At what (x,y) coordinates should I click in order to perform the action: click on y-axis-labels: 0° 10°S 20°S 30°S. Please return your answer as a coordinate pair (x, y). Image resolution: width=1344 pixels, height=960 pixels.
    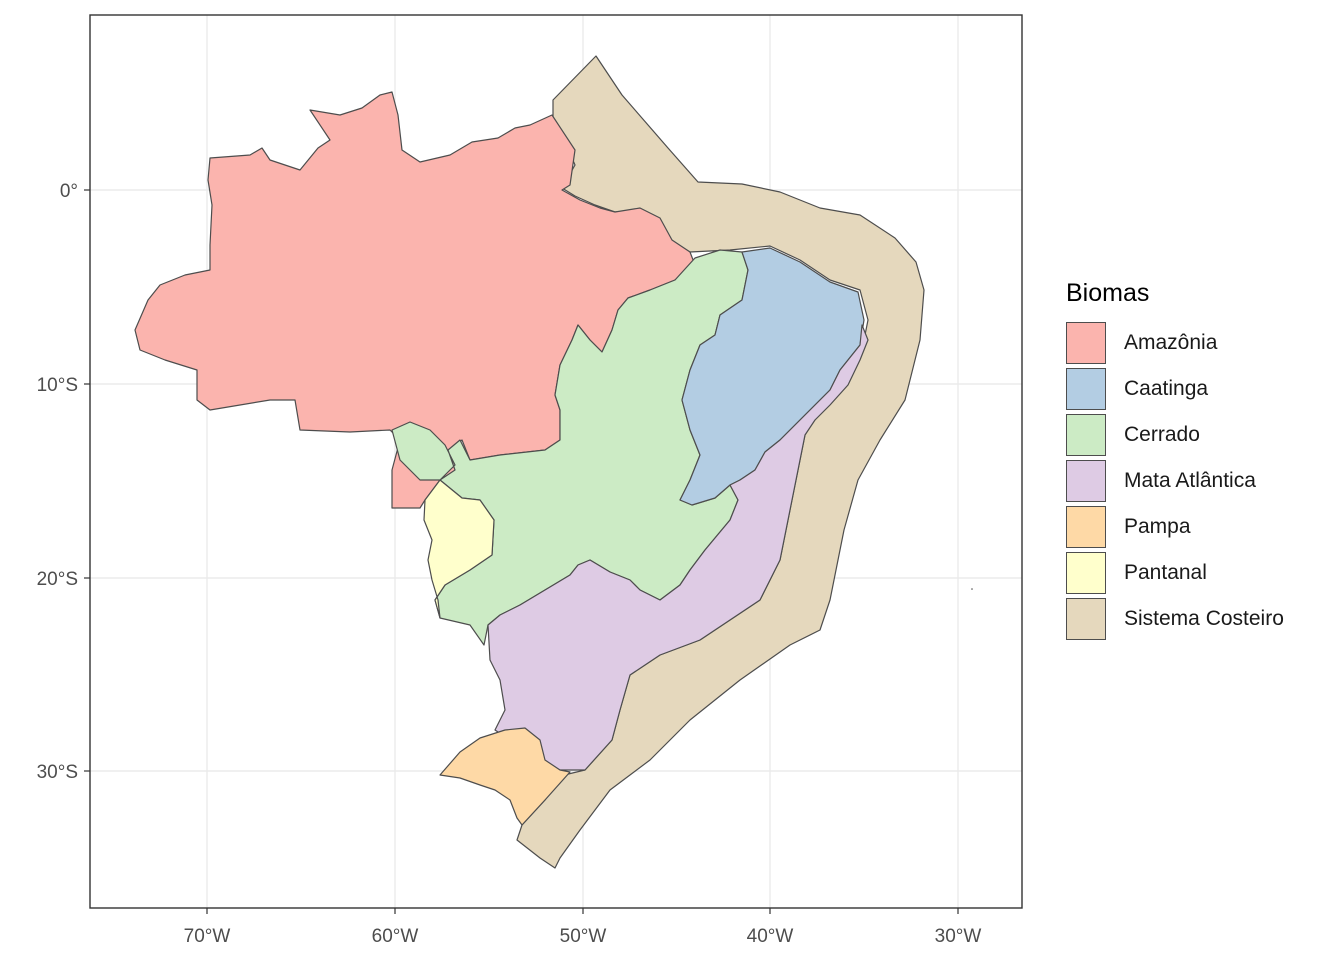
    Looking at the image, I should click on (57, 482).